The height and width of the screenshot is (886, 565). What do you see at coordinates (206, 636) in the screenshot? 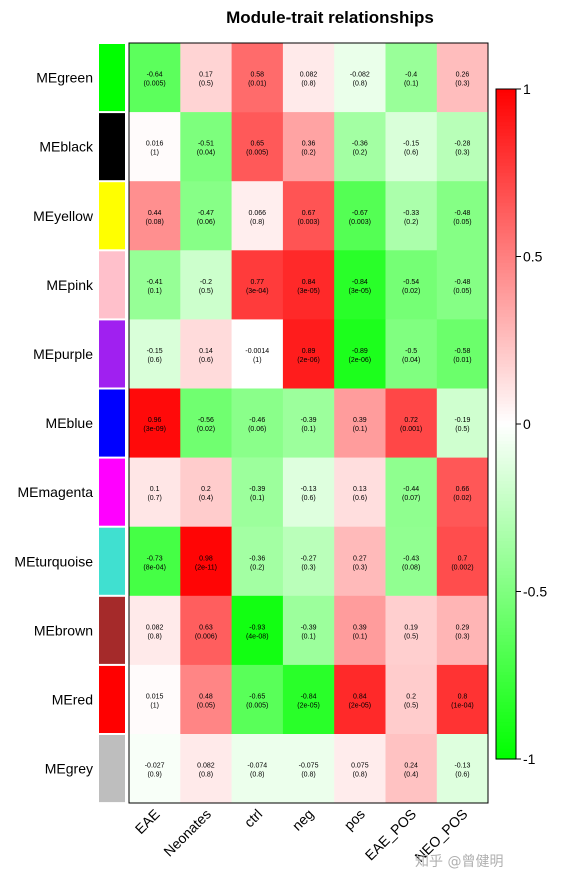
I see `cell-pvalue-label: (0.006)` at bounding box center [206, 636].